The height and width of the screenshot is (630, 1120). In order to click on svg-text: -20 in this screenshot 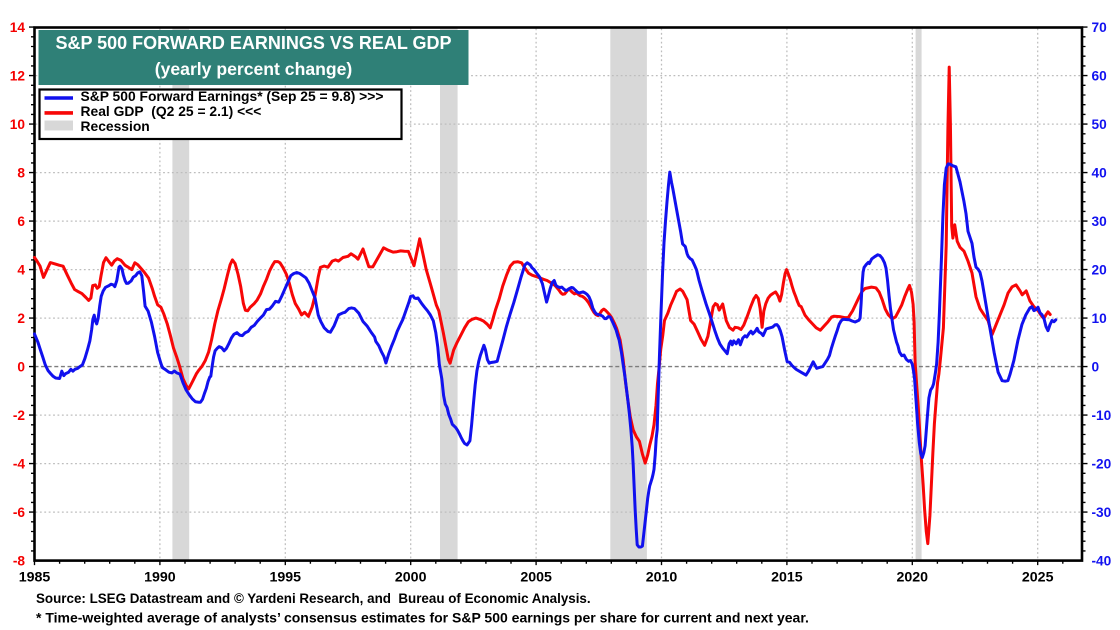, I will do `click(1102, 463)`.